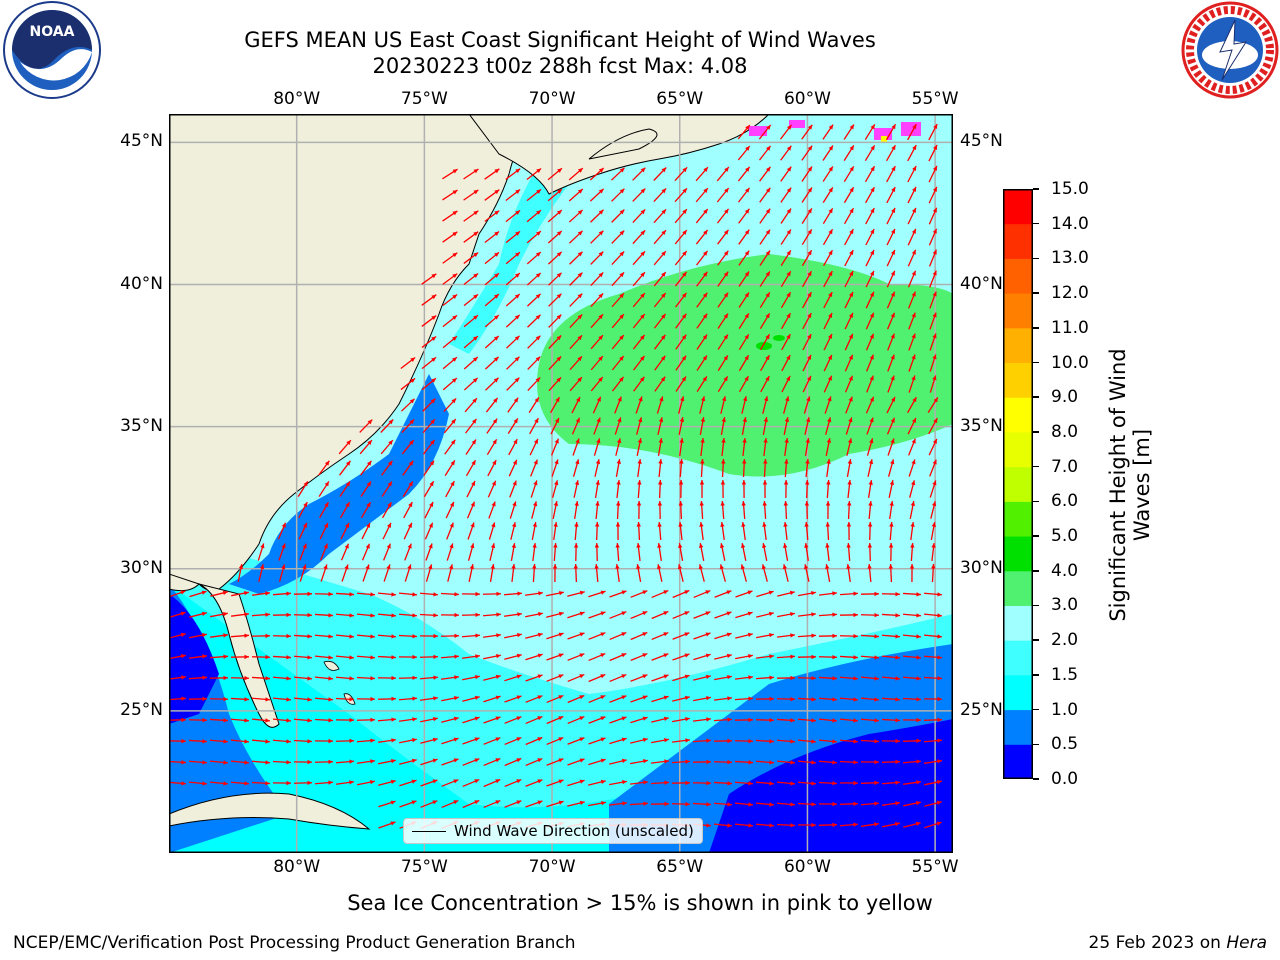 The height and width of the screenshot is (960, 1280). What do you see at coordinates (680, 867) in the screenshot?
I see `lon-tick-label-bot: 65°W` at bounding box center [680, 867].